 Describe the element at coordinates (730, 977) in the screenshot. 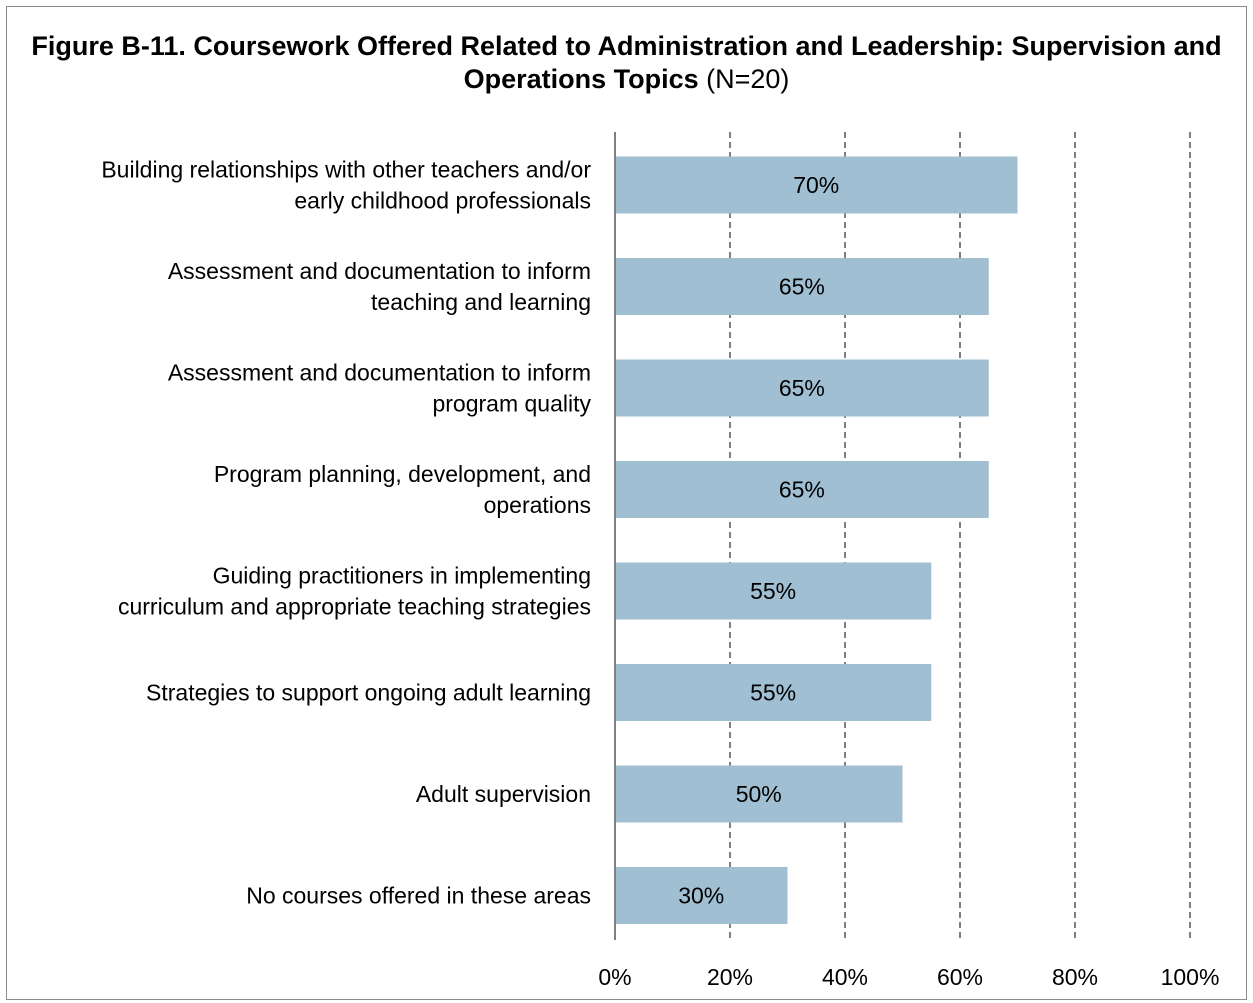

I see `x-tick-label: 20%` at that location.